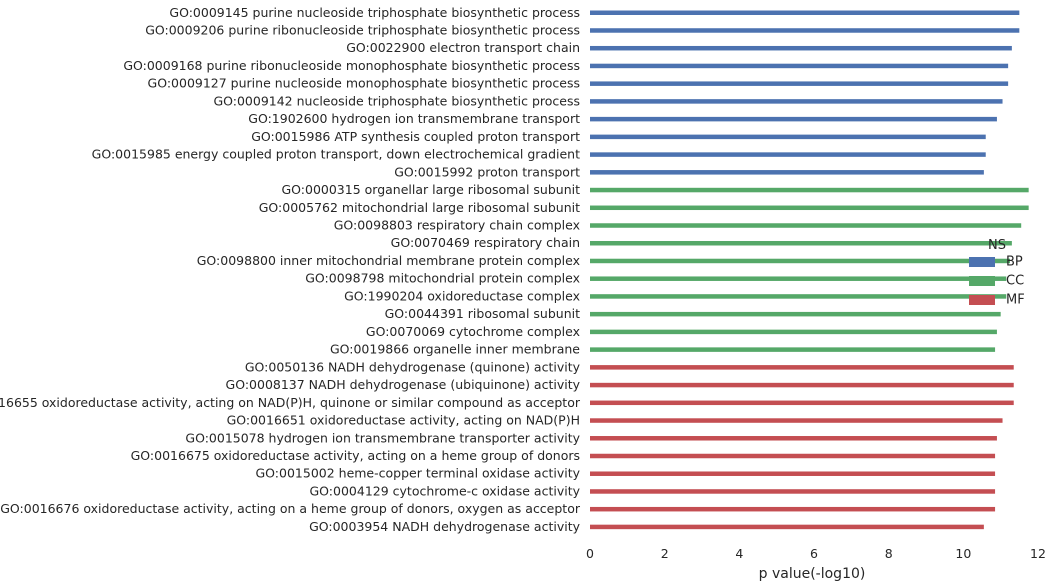 The width and height of the screenshot is (1050, 587). What do you see at coordinates (812, 574) in the screenshot?
I see `x-axis-label: p value(-log10)` at bounding box center [812, 574].